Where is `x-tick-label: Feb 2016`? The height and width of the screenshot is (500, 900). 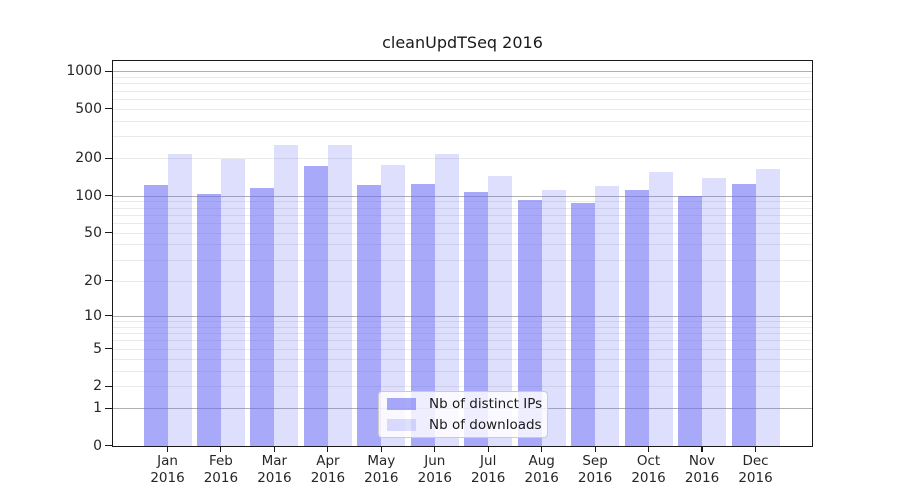 x-tick-label: Feb 2016 is located at coordinates (221, 469).